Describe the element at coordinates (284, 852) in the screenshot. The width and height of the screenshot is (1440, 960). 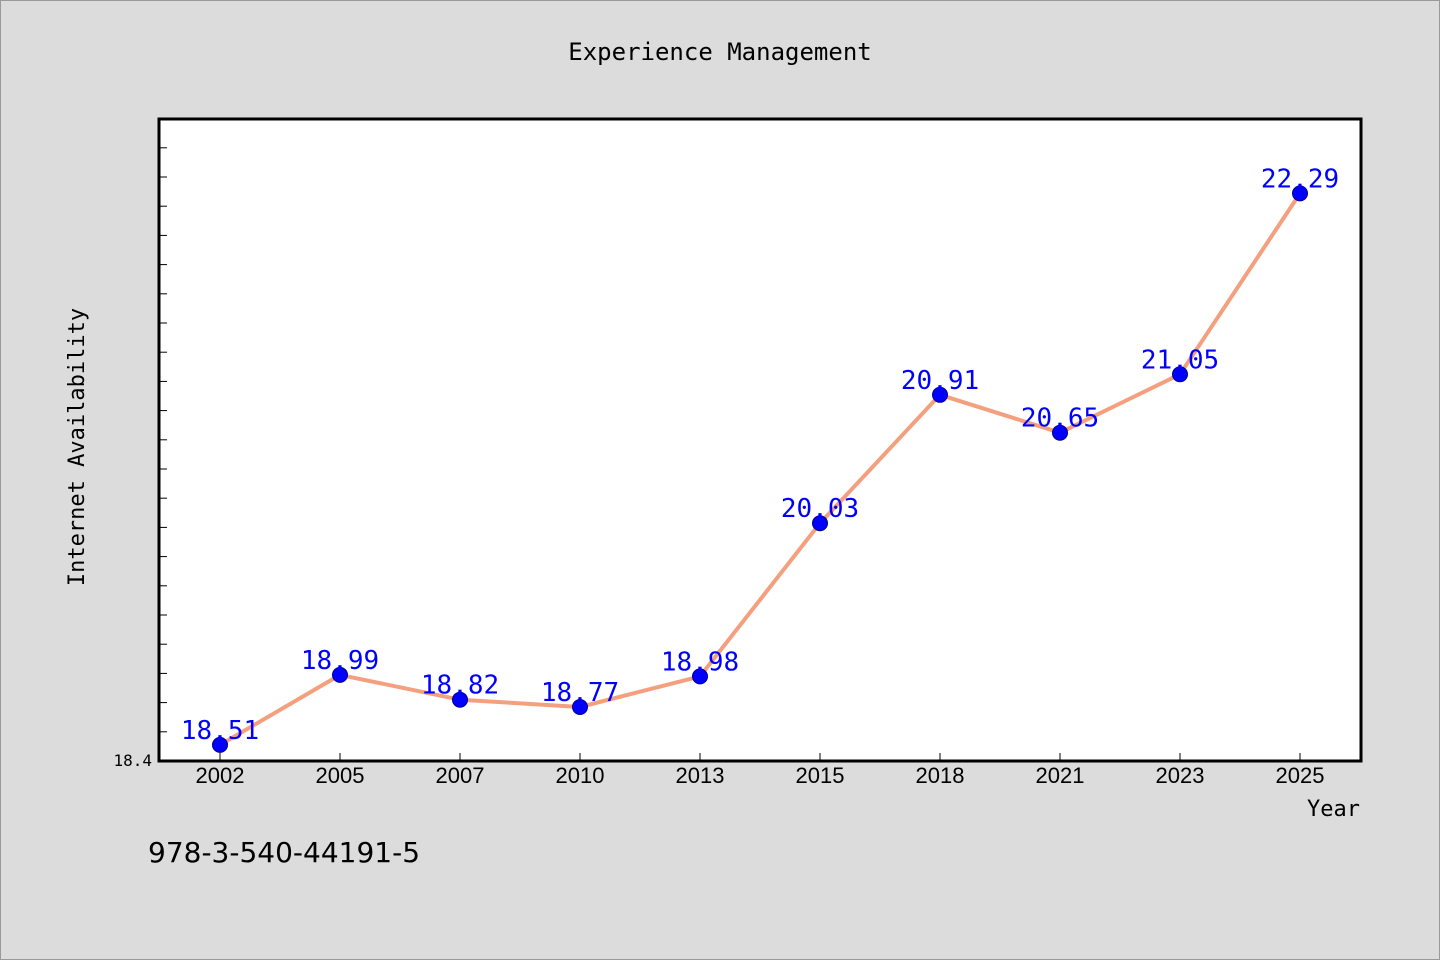
I see `footer-code: 978-3-540-44191-5` at that location.